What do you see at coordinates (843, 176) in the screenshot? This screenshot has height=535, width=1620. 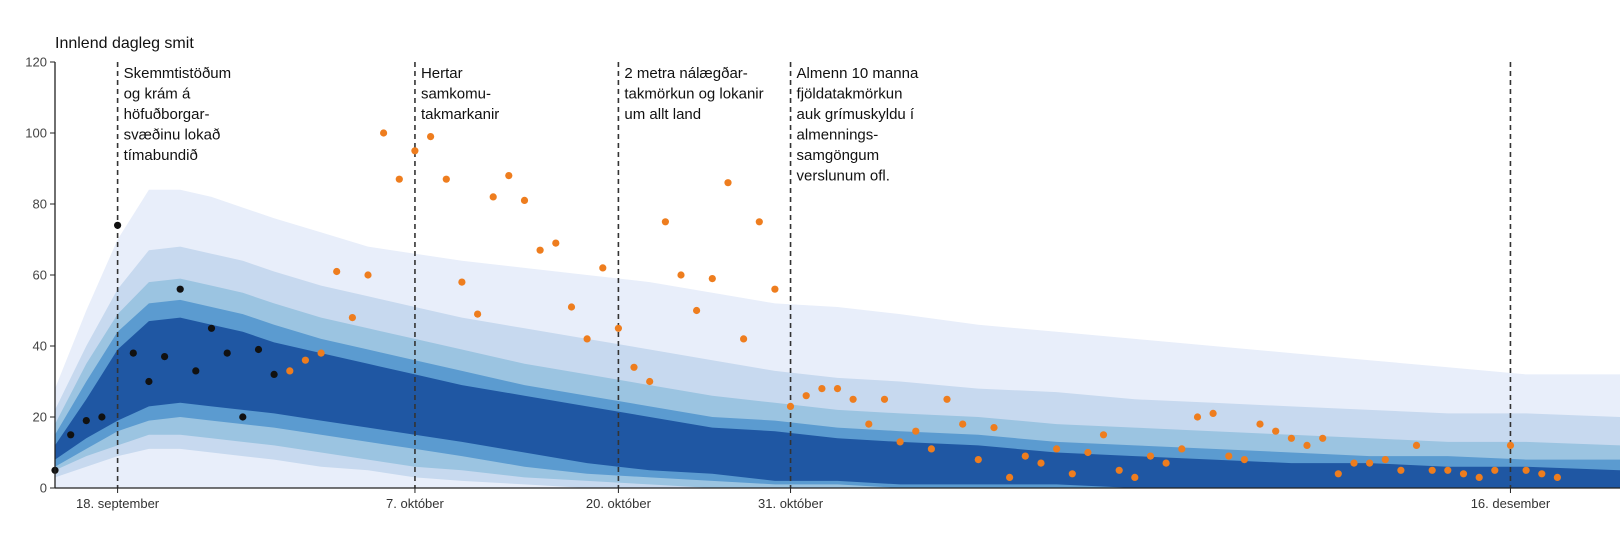 I see `event-label-line: verslunum ofl.` at bounding box center [843, 176].